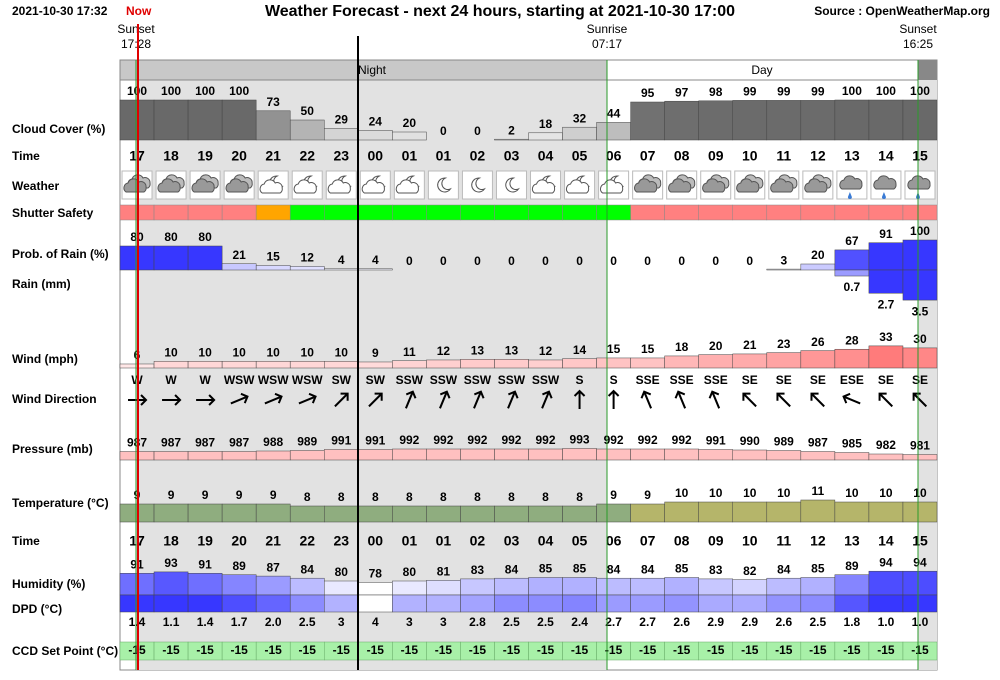  Describe the element at coordinates (920, 311) in the screenshot. I see `rain-value: 3.5` at that location.